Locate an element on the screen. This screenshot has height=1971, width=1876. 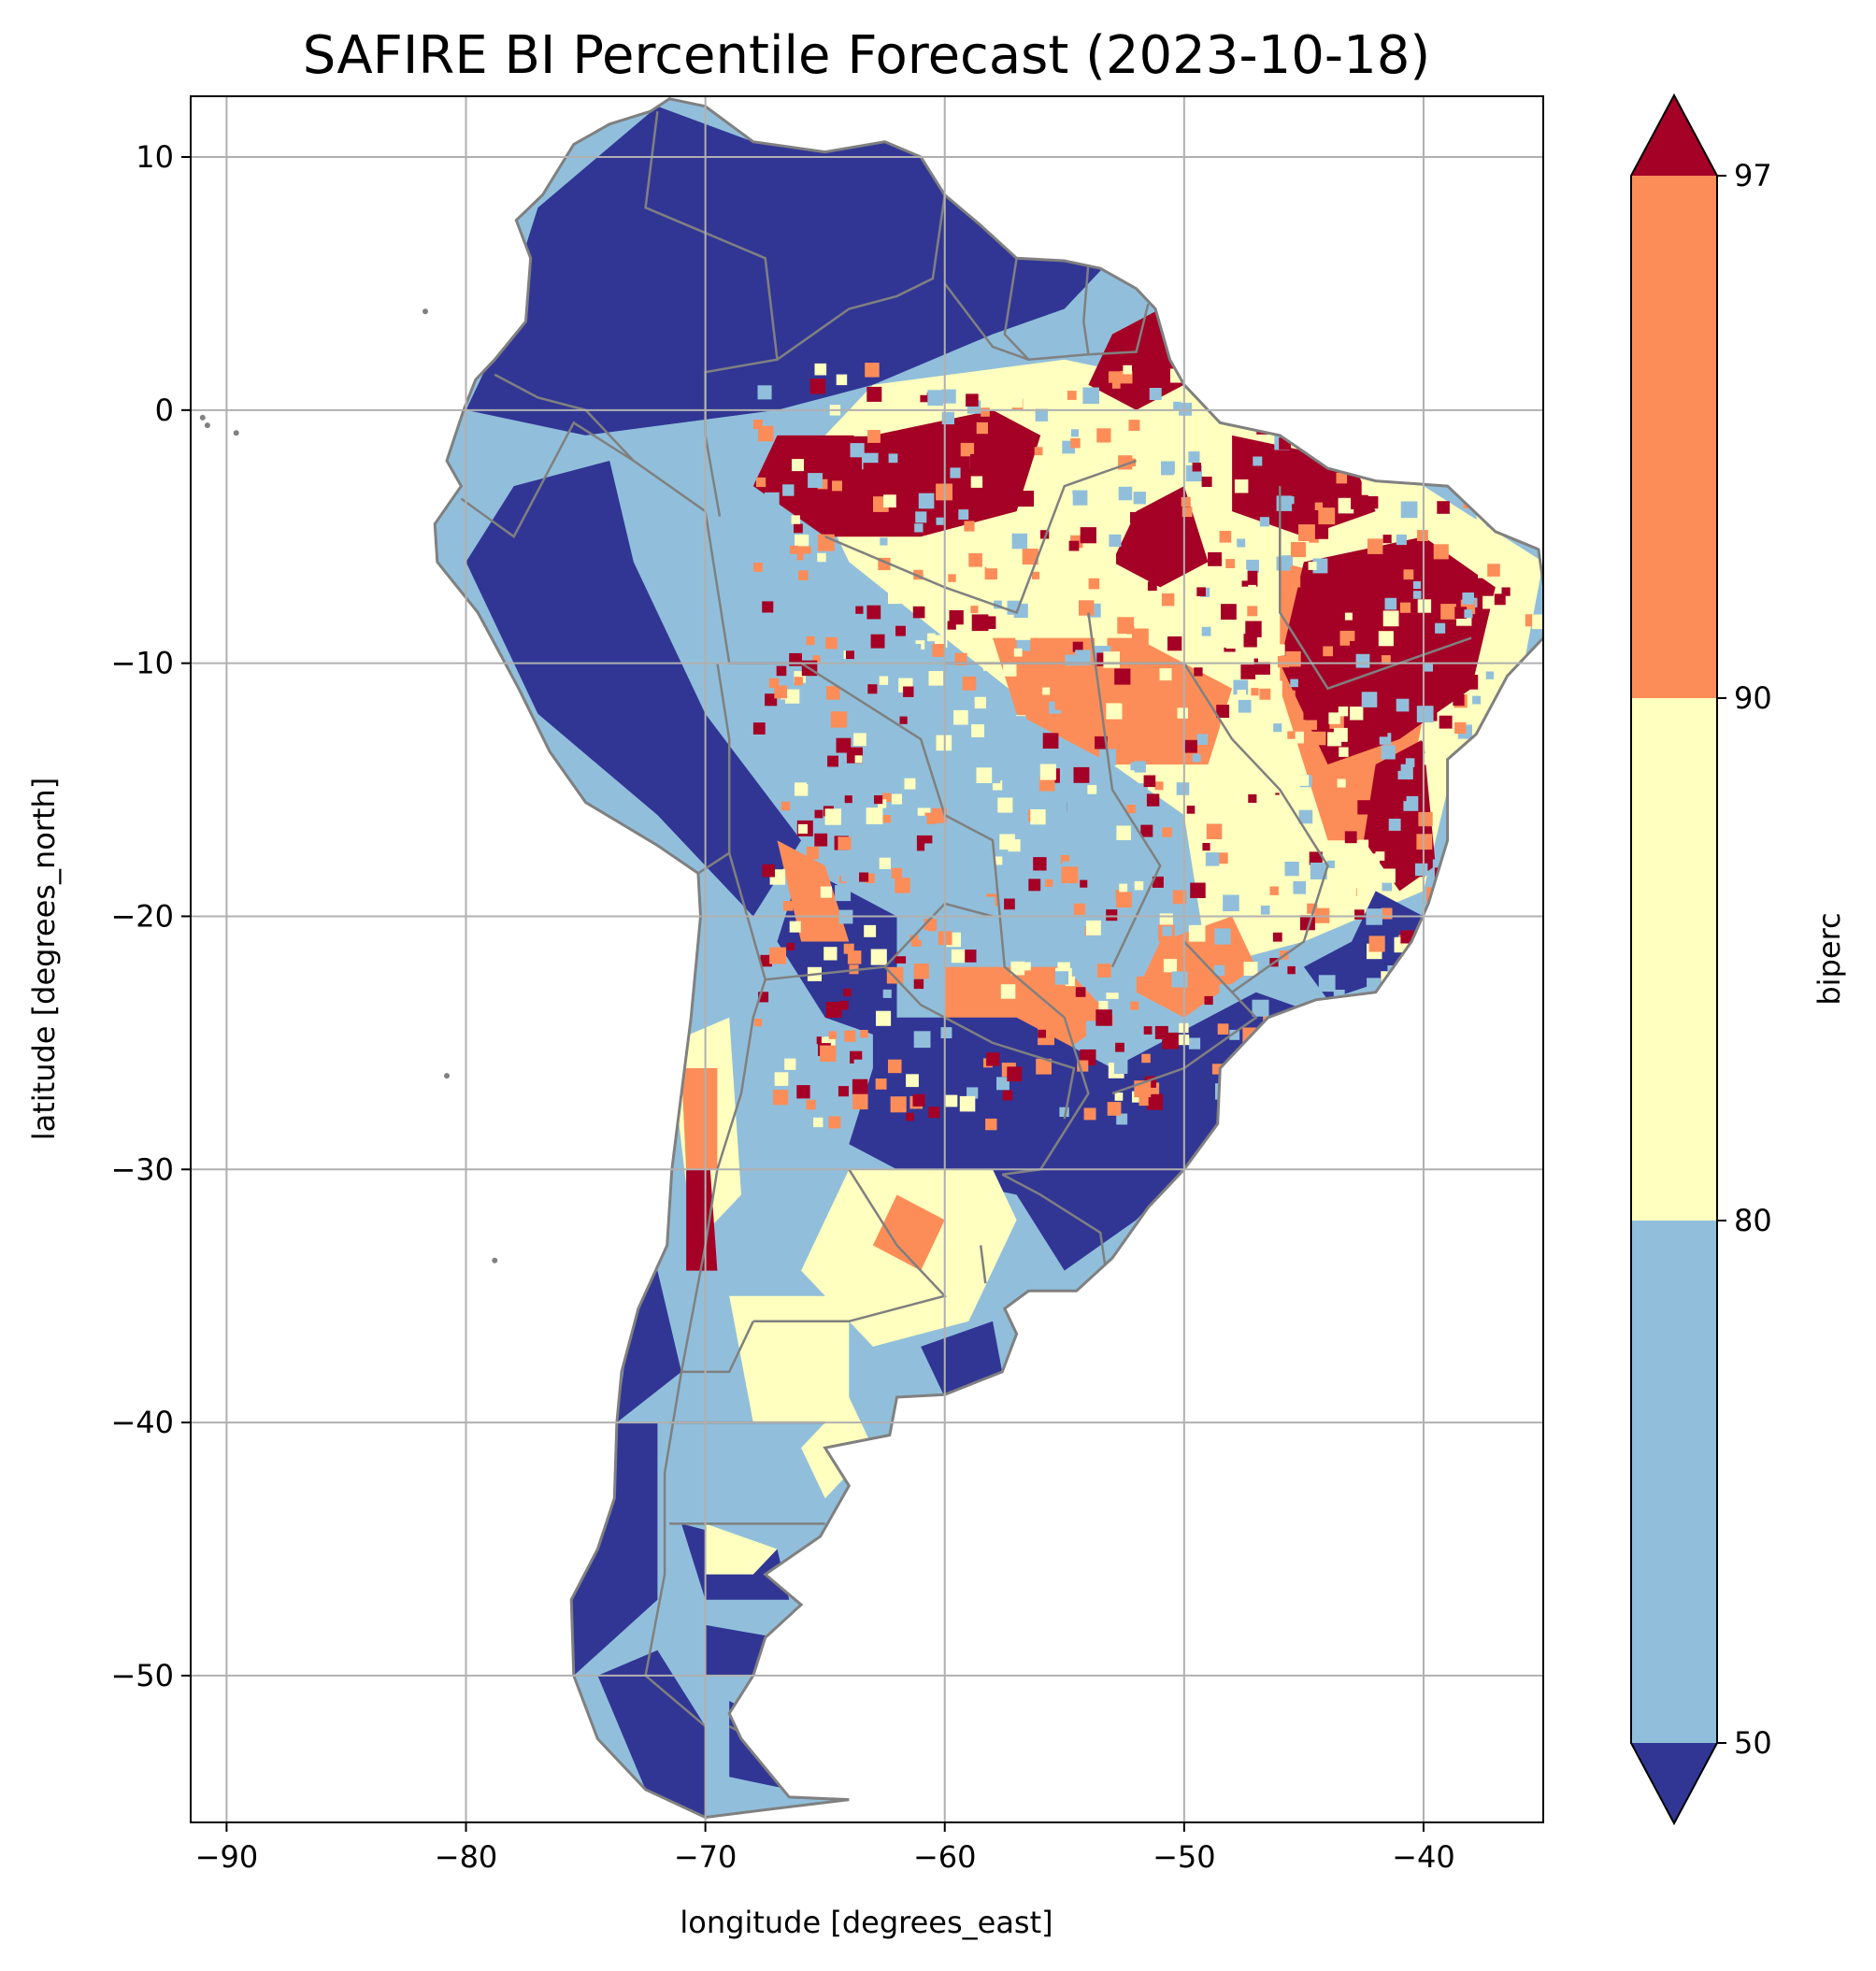
y-tick-label: −10 is located at coordinates (142, 663).